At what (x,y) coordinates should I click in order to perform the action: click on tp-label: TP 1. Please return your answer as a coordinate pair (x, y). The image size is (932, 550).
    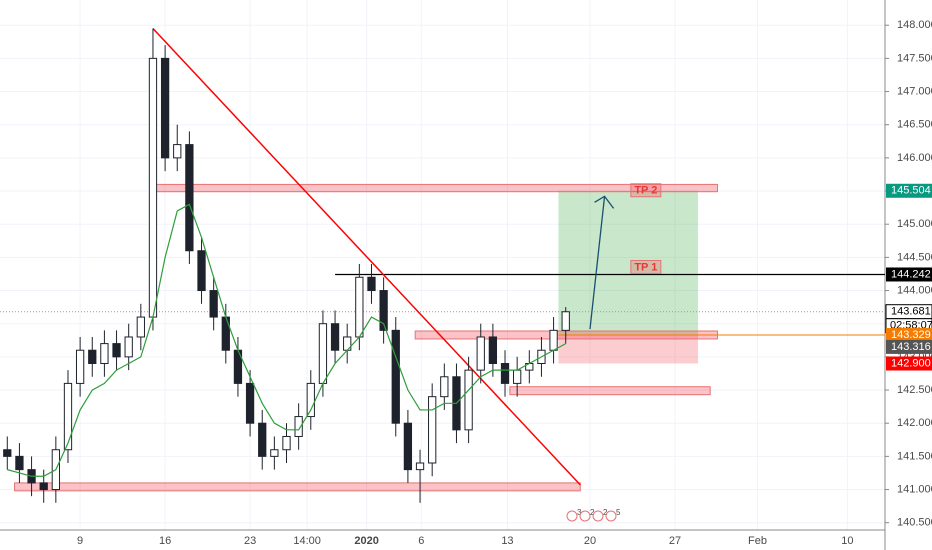
    Looking at the image, I should click on (645, 267).